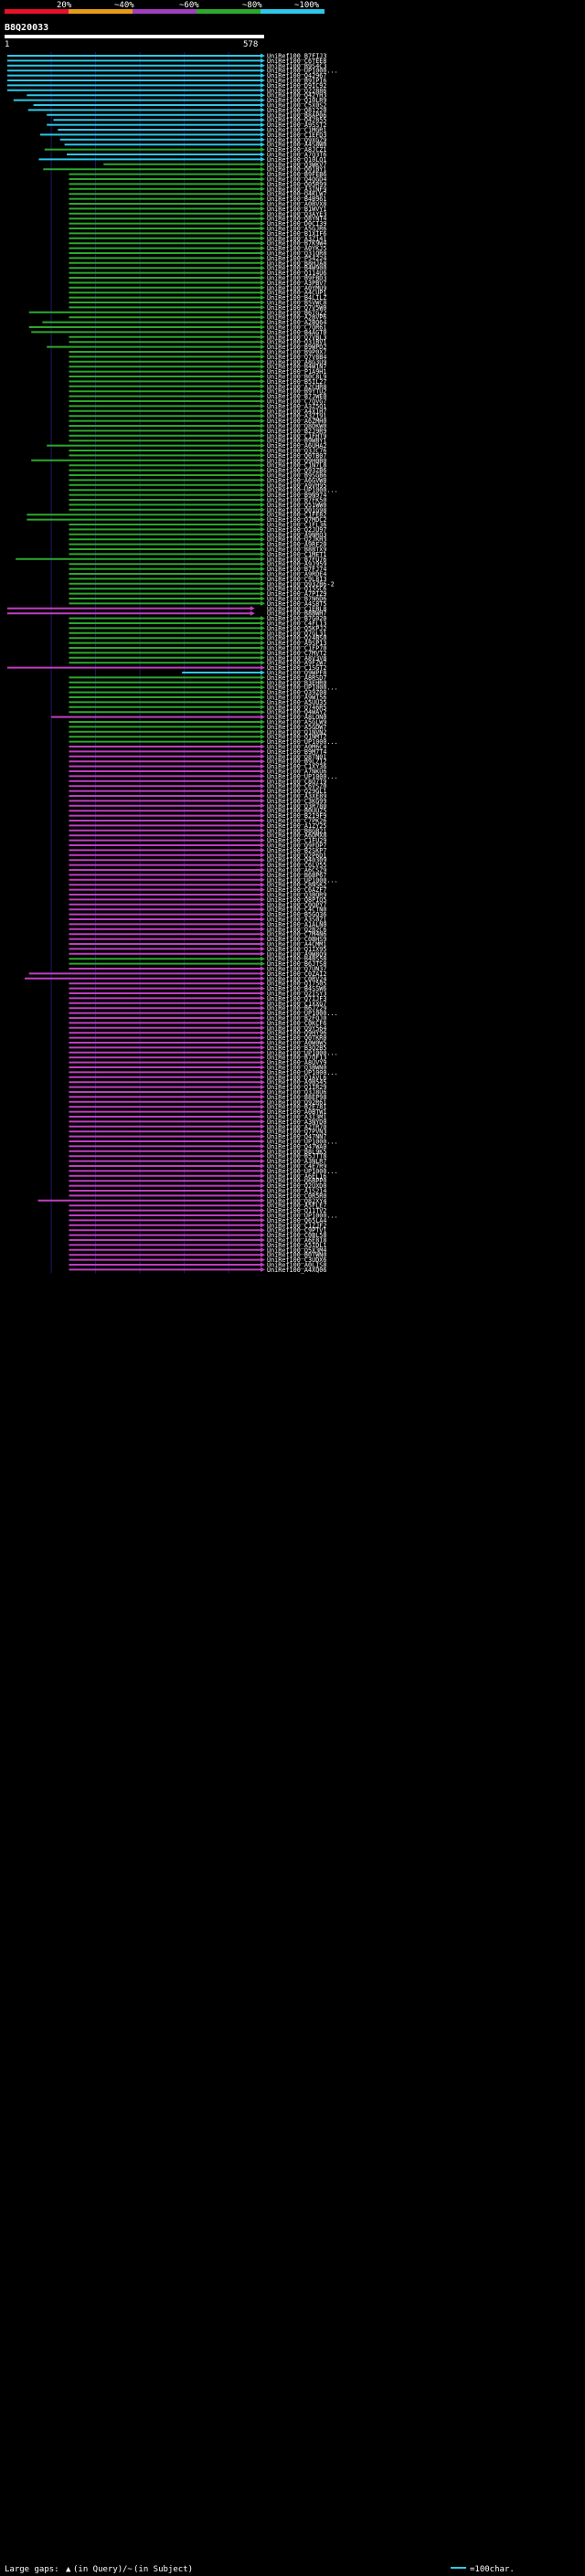 The width and height of the screenshot is (585, 2576). What do you see at coordinates (297, 406) in the screenshot?
I see `hit-label: UniRef100_A3Z5Q1` at bounding box center [297, 406].